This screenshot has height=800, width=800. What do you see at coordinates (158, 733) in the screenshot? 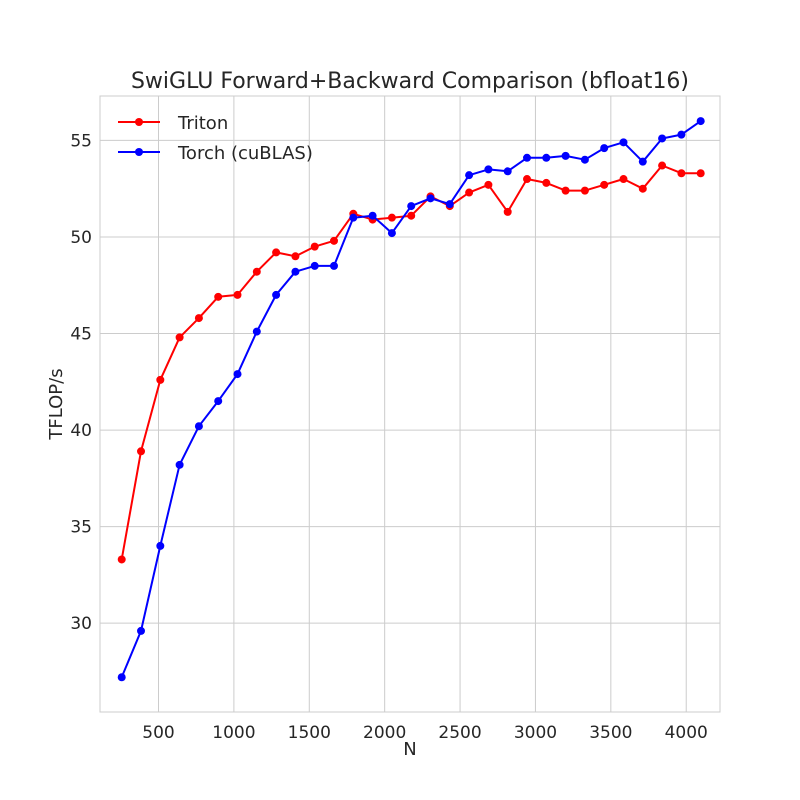
I see `x-tick-label: 500` at bounding box center [158, 733].